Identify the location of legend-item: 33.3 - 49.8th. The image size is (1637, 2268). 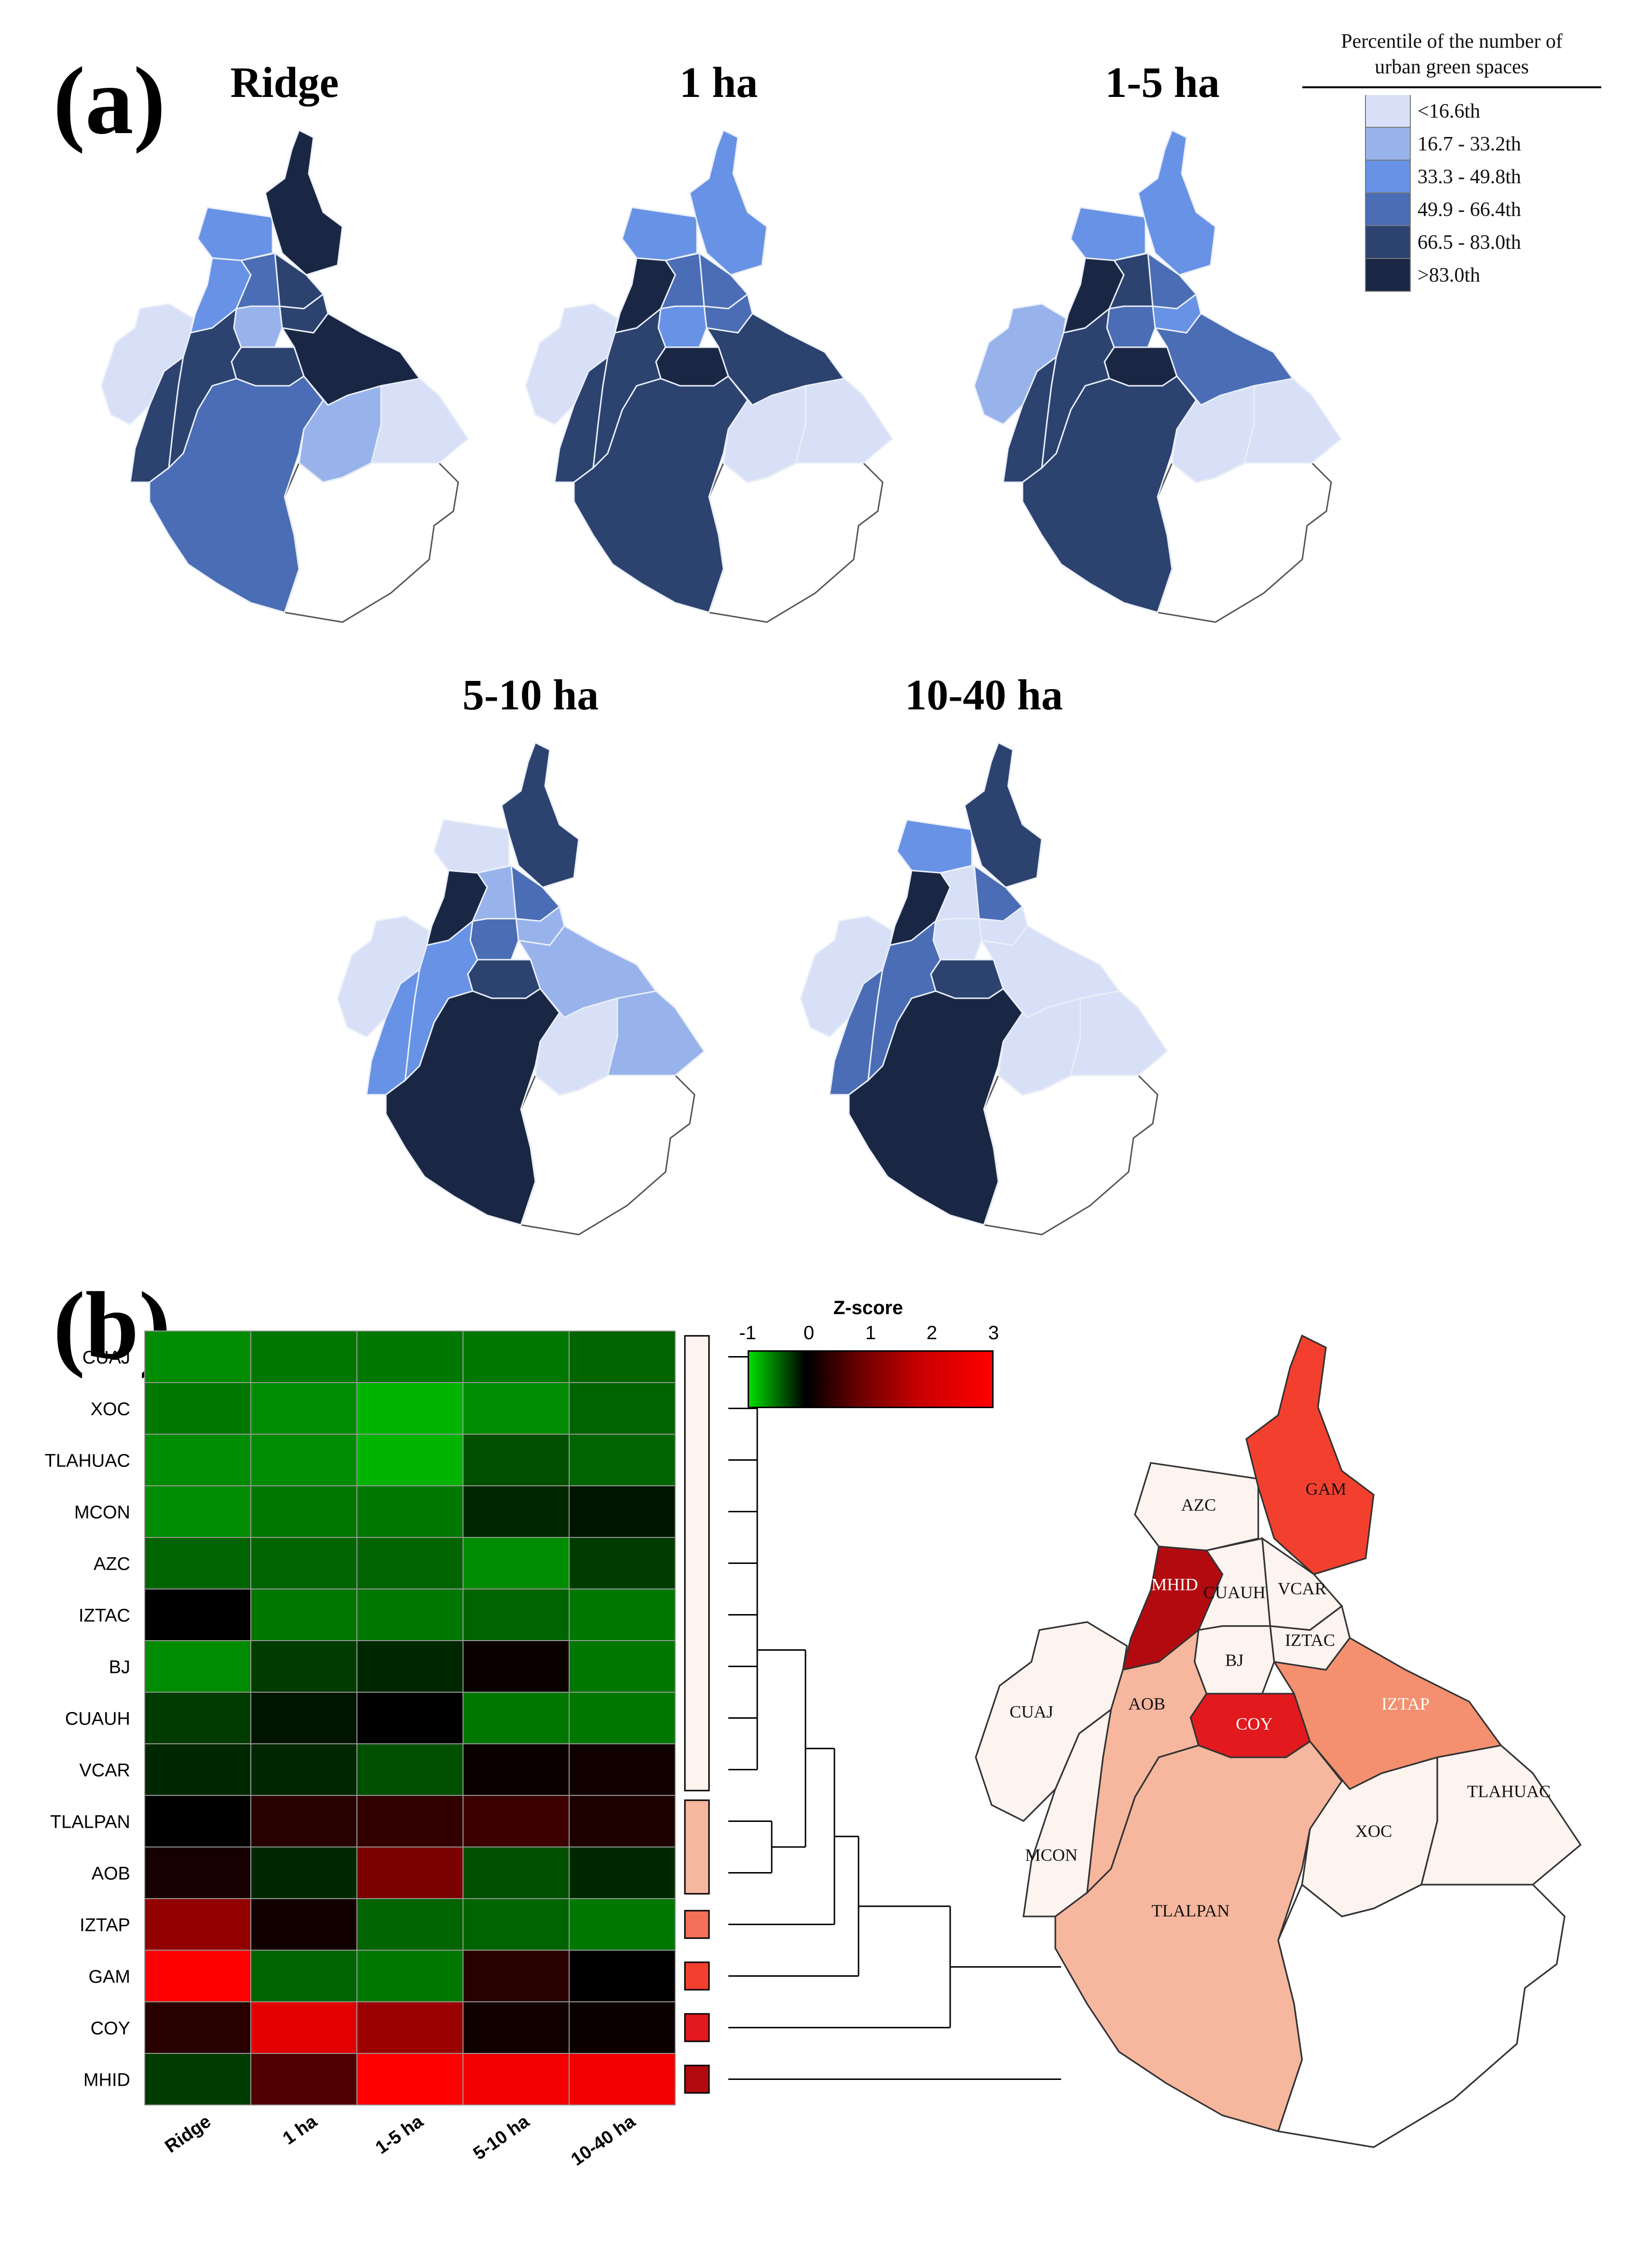
(1483, 177).